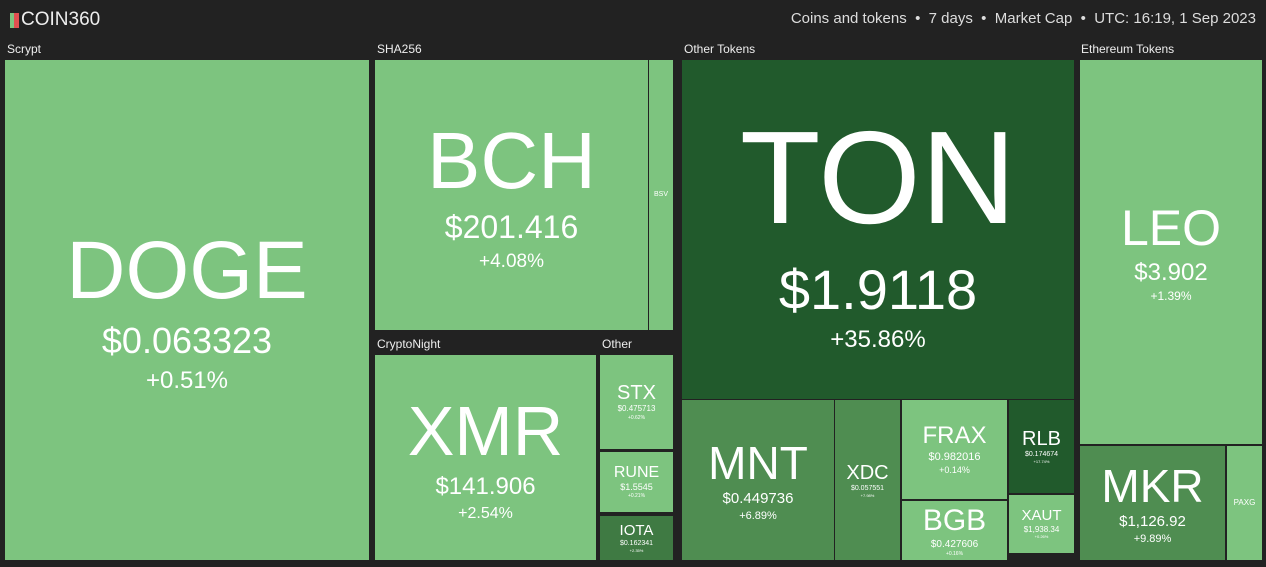 The width and height of the screenshot is (1266, 567). I want to click on coin-tile: BSV, so click(661, 195).